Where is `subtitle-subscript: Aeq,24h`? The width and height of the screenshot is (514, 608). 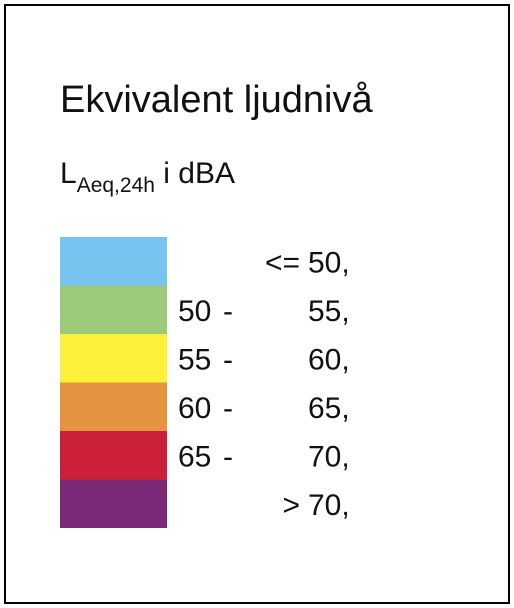
subtitle-subscript: Aeq,24h is located at coordinates (116, 185).